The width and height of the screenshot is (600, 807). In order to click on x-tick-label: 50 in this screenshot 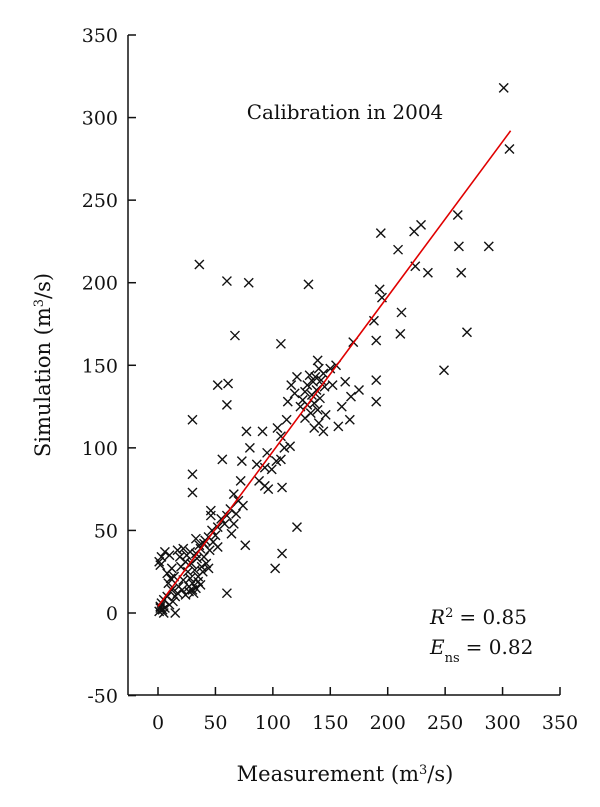, I will do `click(215, 723)`.